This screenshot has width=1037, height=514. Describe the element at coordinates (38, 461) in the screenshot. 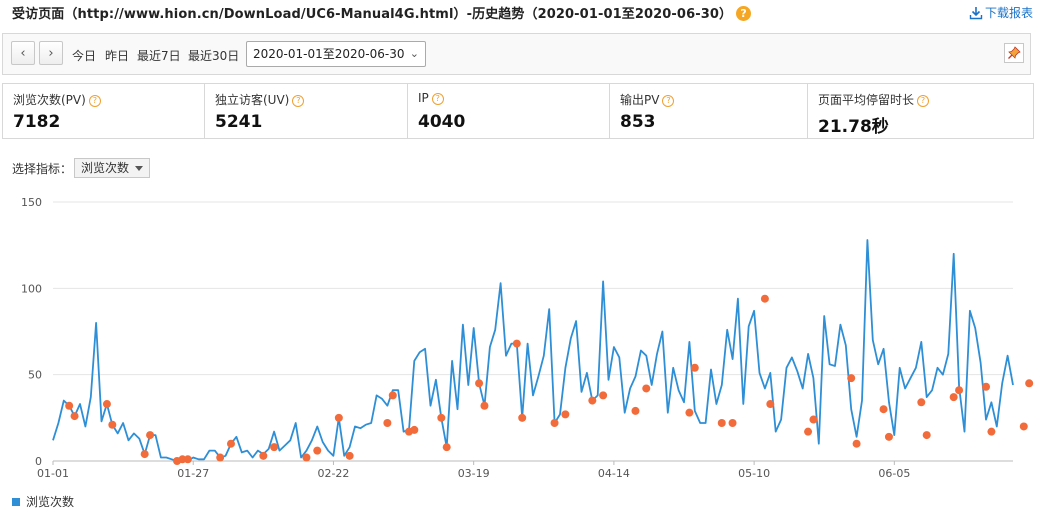

I see `y-tick-label: 0` at that location.